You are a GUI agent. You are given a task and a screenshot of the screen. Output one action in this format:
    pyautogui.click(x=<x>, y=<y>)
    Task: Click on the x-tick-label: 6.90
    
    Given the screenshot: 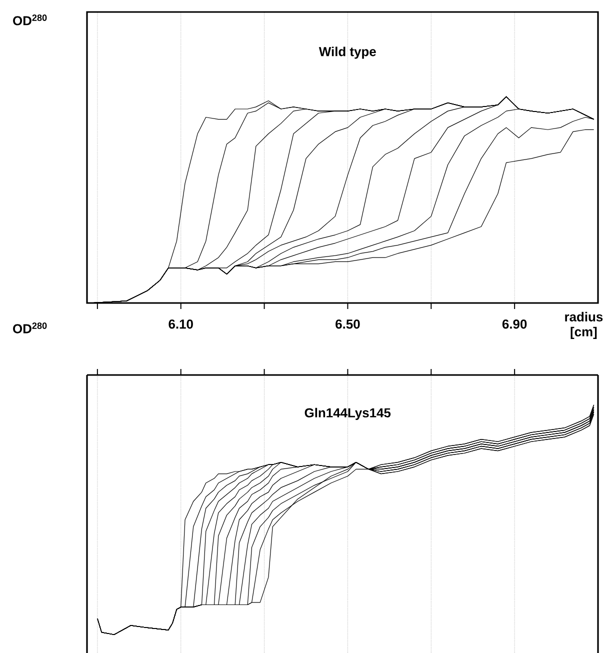 What is the action you would take?
    pyautogui.click(x=514, y=324)
    